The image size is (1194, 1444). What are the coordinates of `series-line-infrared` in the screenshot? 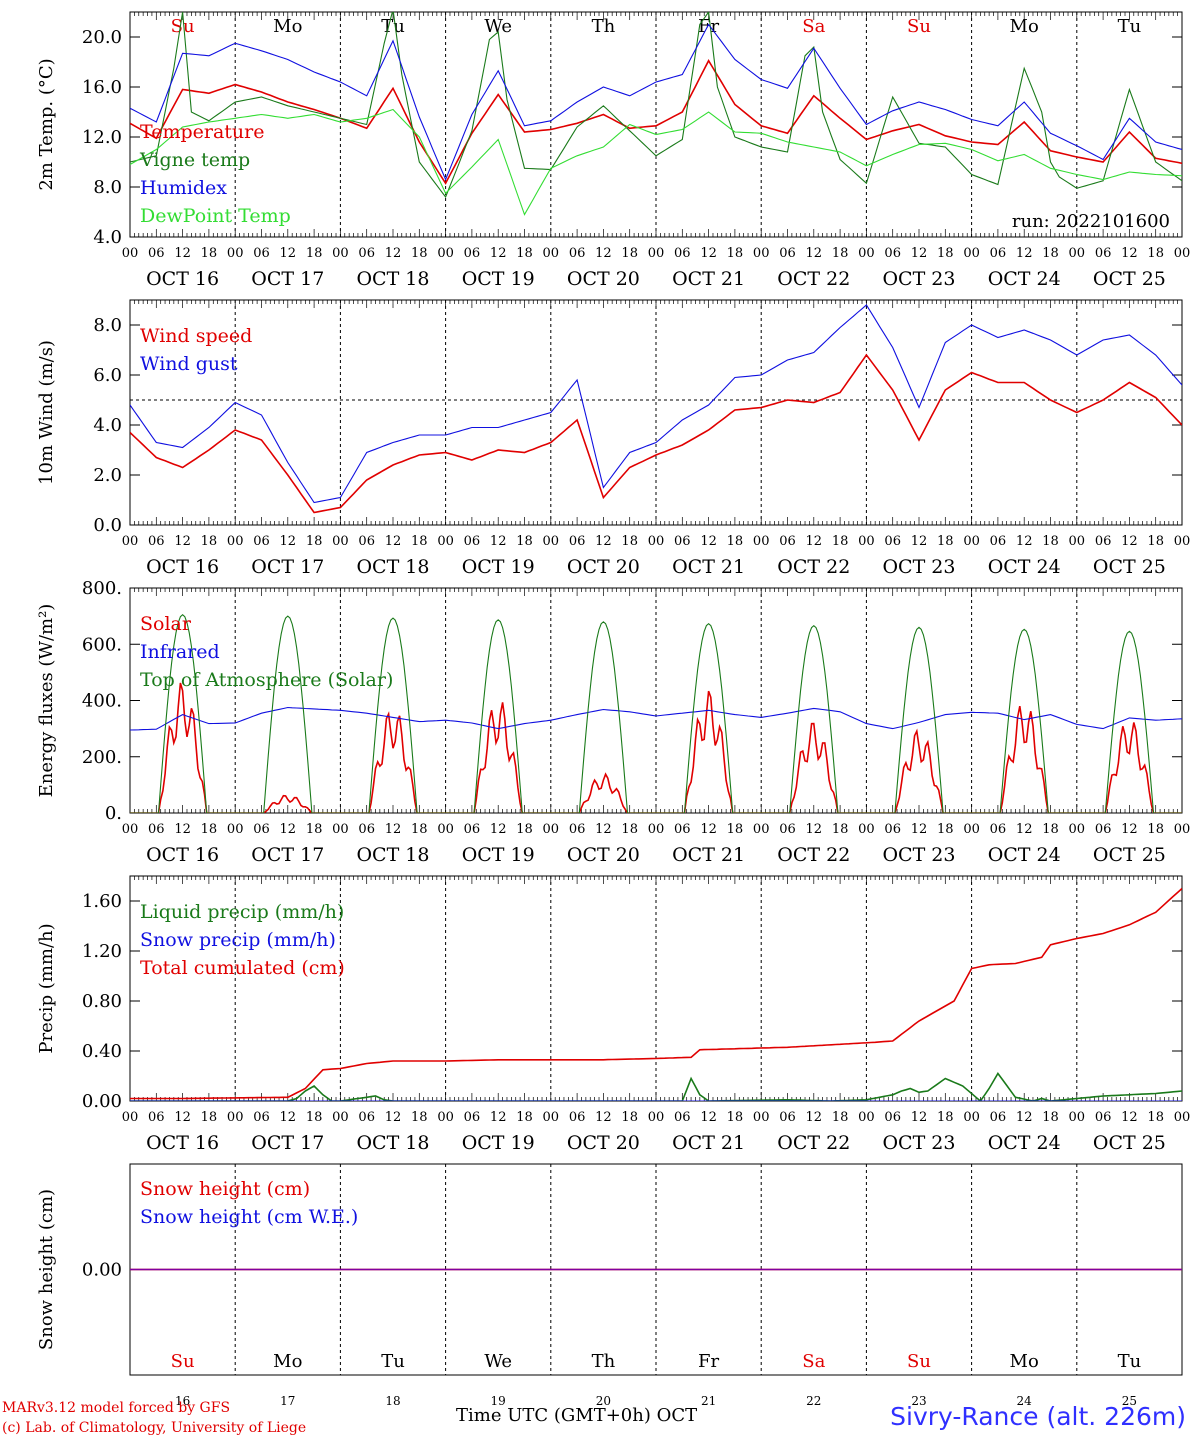 It's located at (656, 718).